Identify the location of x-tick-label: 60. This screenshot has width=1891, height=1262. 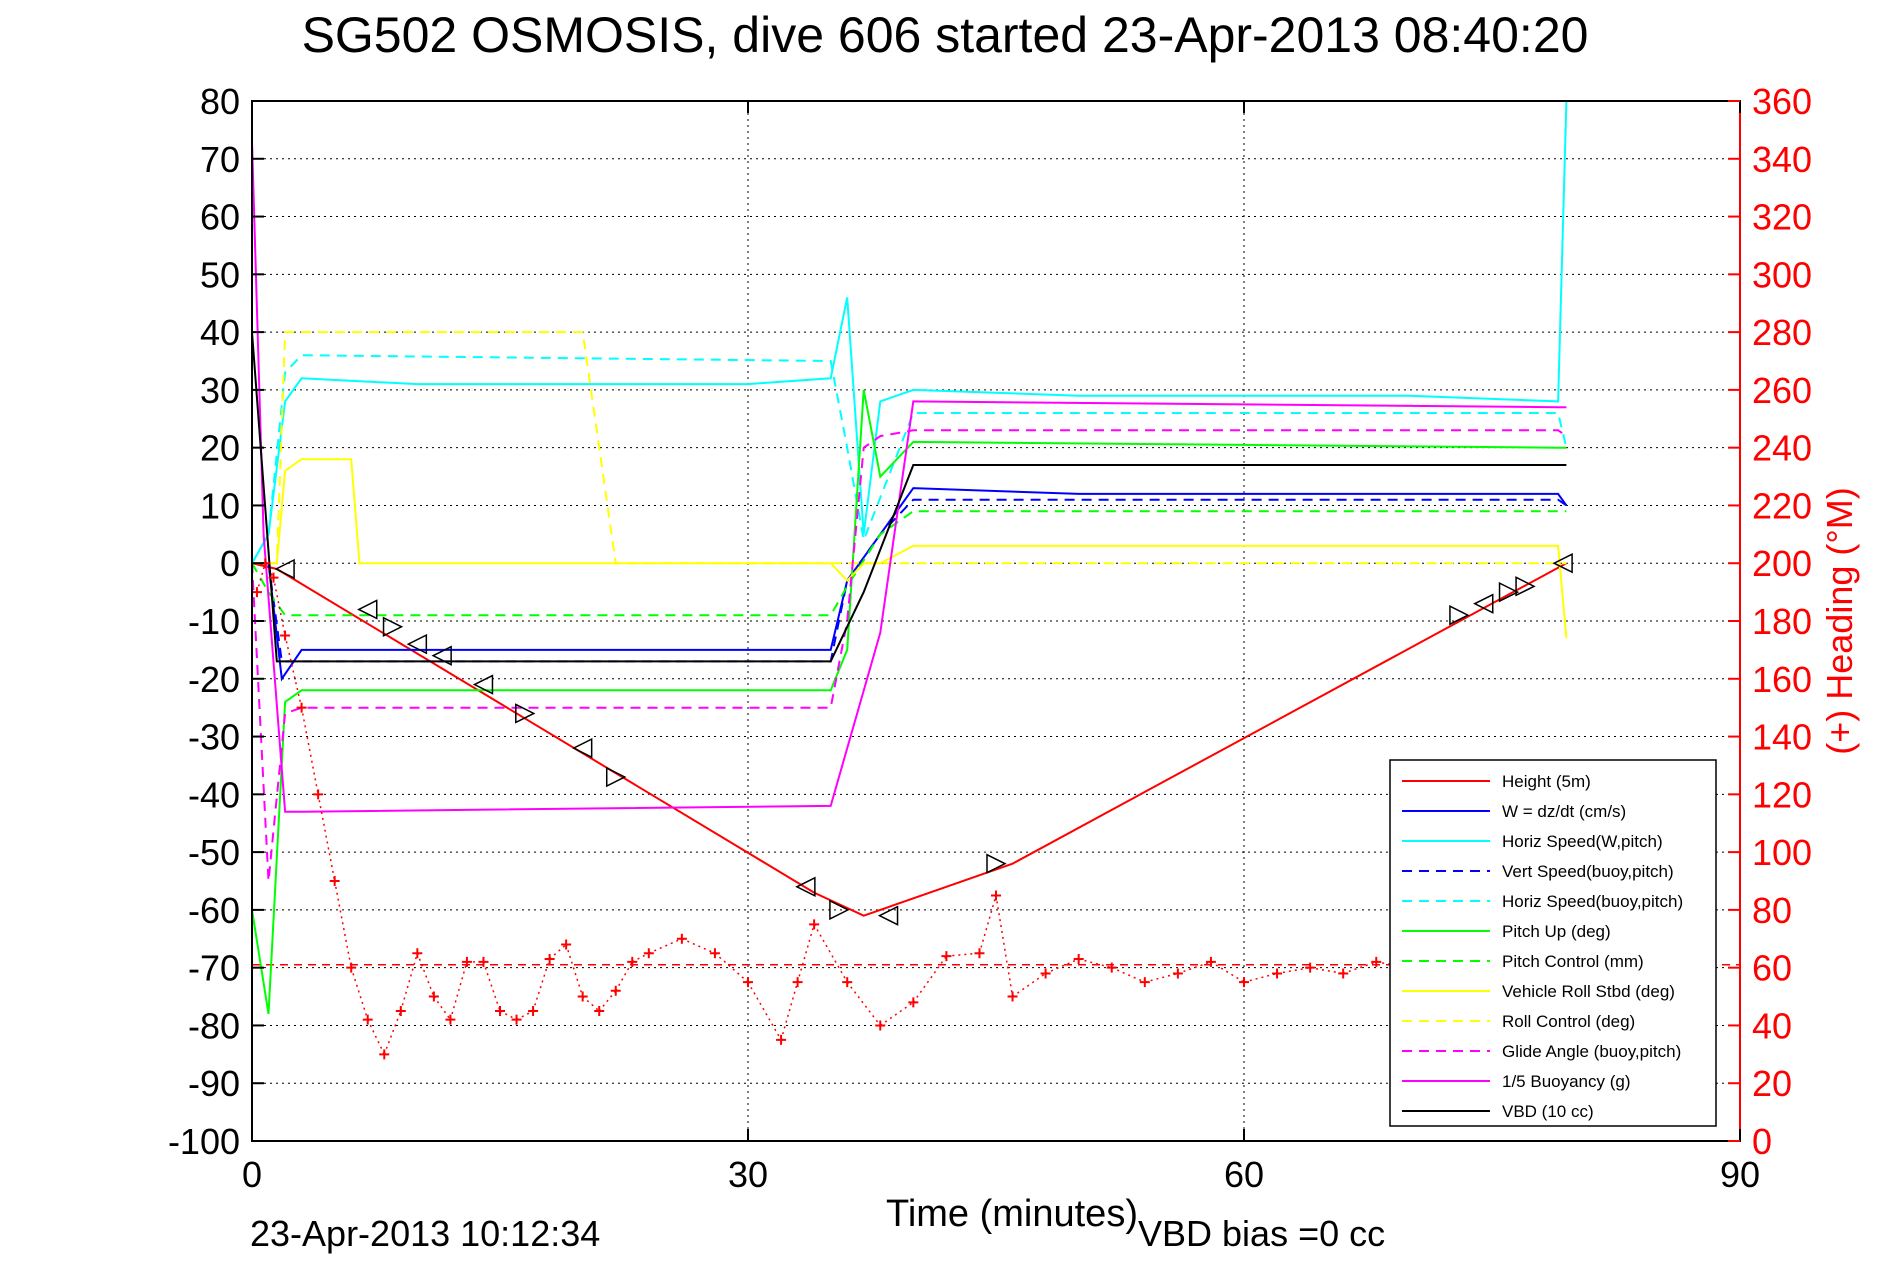
(1244, 1174).